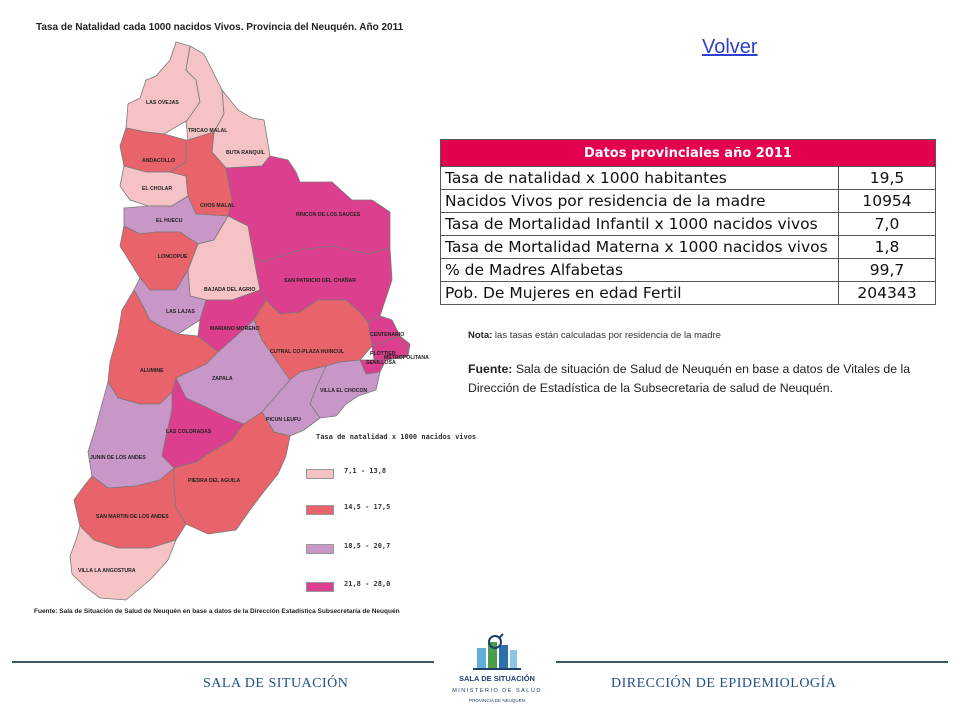  Describe the element at coordinates (157, 189) in the screenshot. I see `label-el-cholar: EL CHOLAR` at that location.